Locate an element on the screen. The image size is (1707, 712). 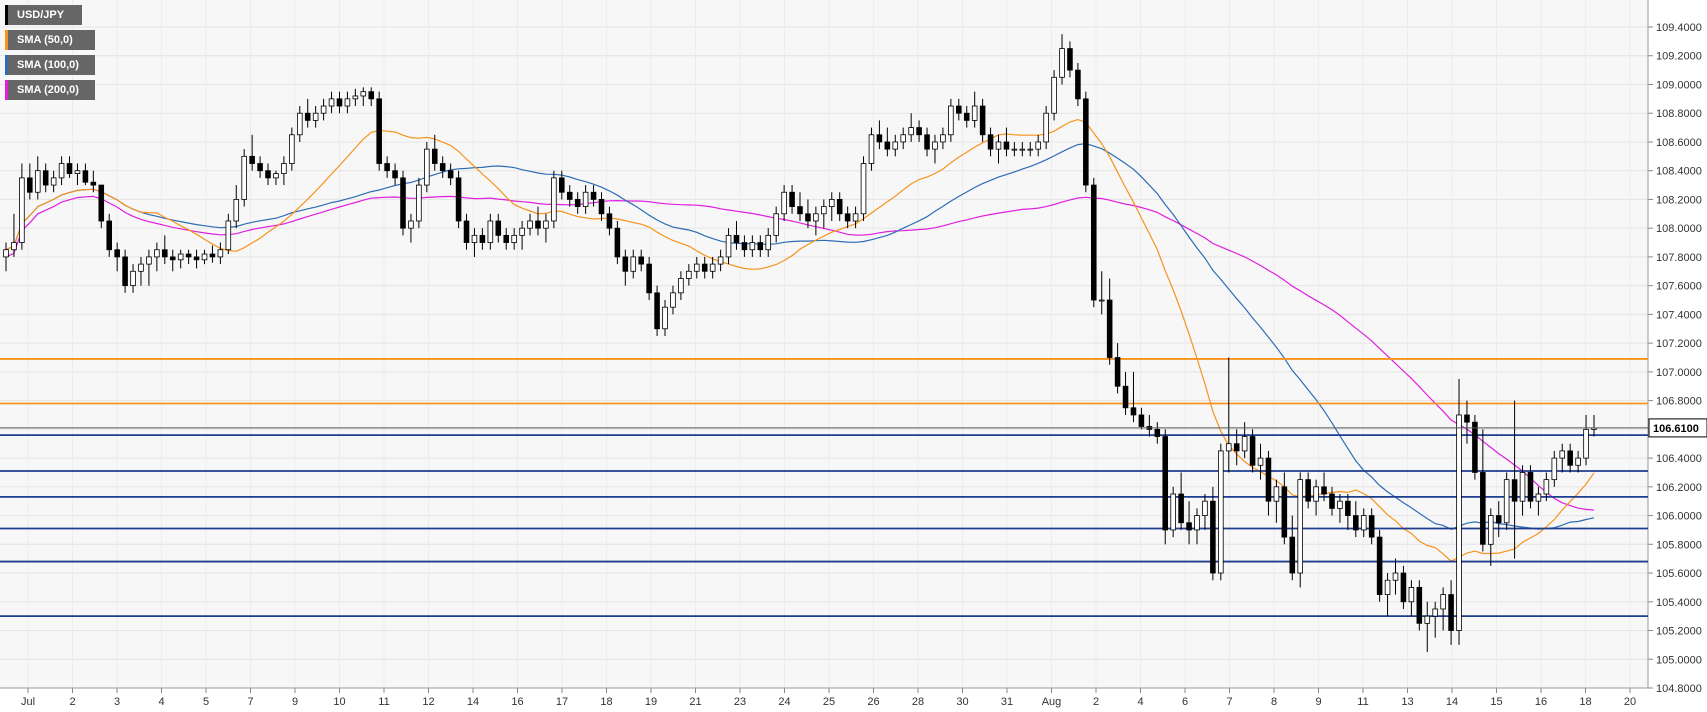
x-tick-label: 14 is located at coordinates (1452, 702).